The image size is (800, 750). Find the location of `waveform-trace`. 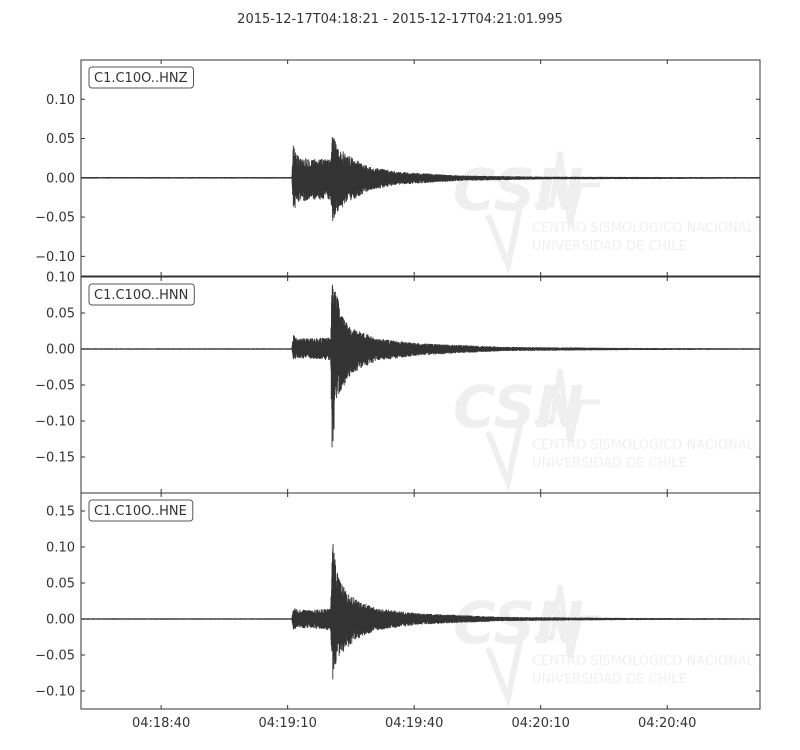

waveform-trace is located at coordinates (420, 179).